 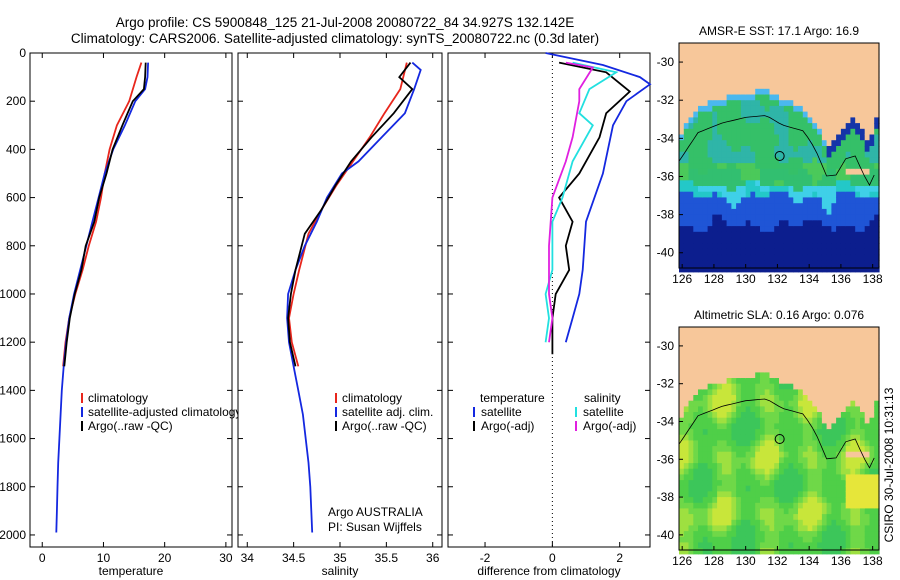 What do you see at coordinates (809, 561) in the screenshot?
I see `x-tick-label: 134` at bounding box center [809, 561].